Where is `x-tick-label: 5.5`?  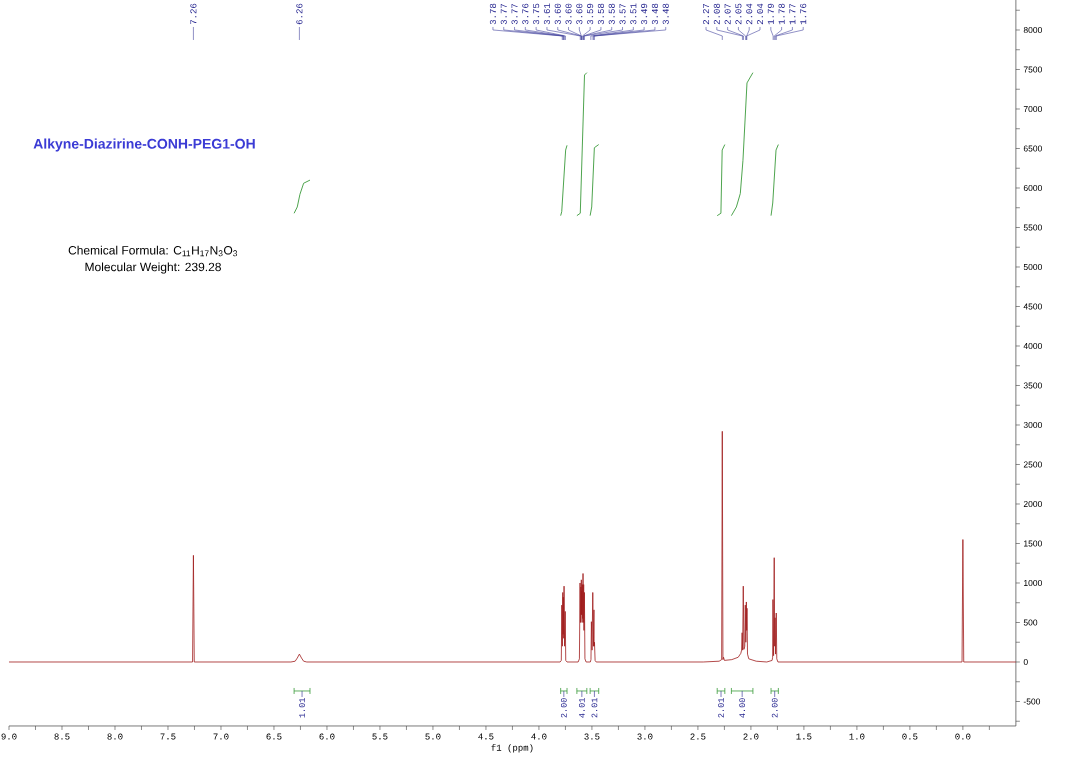
x-tick-label: 5.5 is located at coordinates (380, 736).